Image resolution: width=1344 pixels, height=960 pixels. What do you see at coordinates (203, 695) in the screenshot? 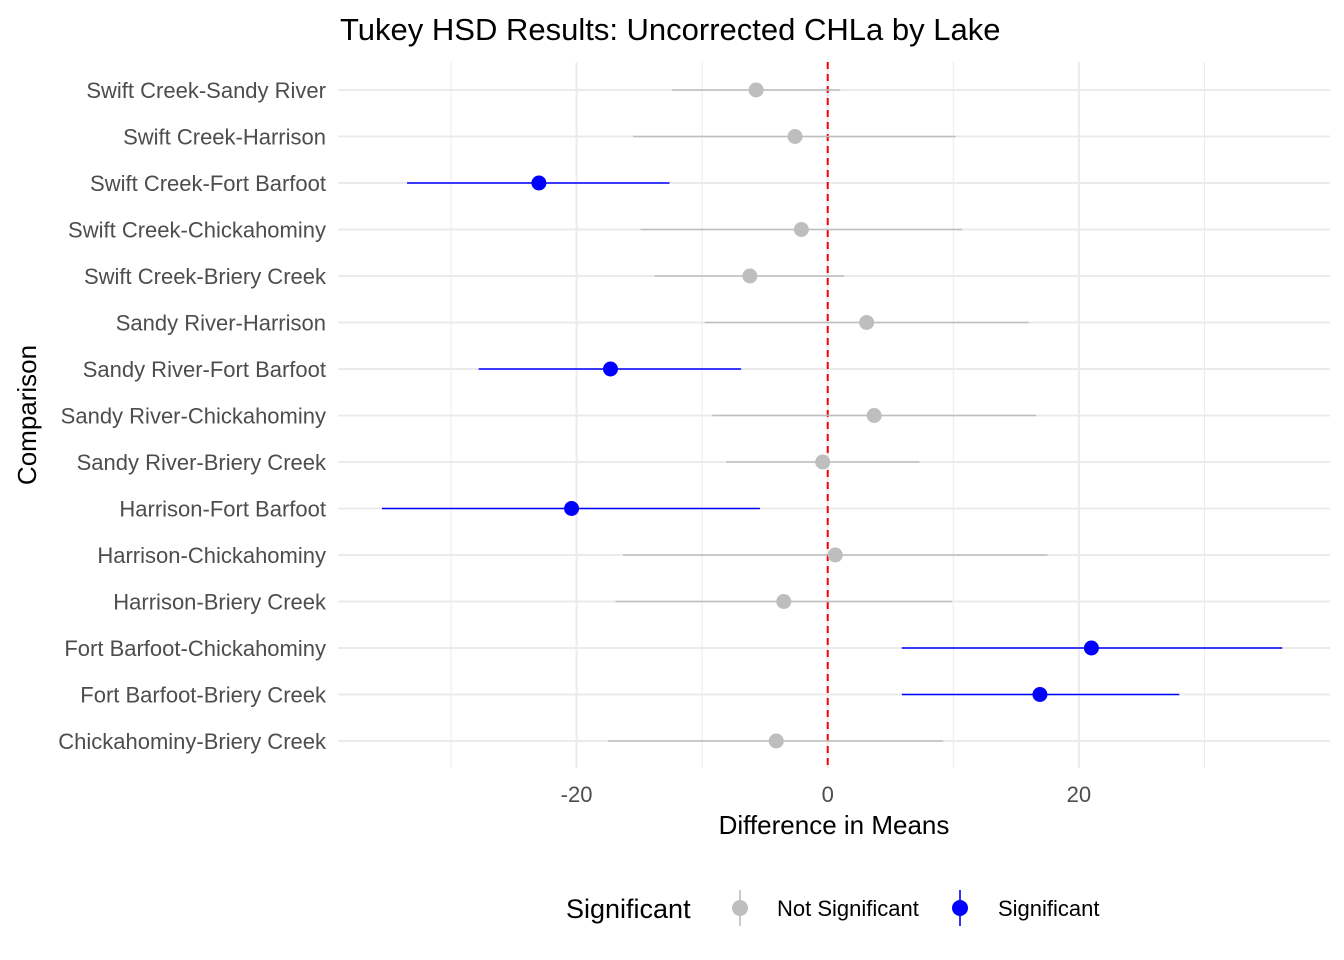
I see `y-tick-label: Fort Barfoot-Briery Creek` at bounding box center [203, 695].